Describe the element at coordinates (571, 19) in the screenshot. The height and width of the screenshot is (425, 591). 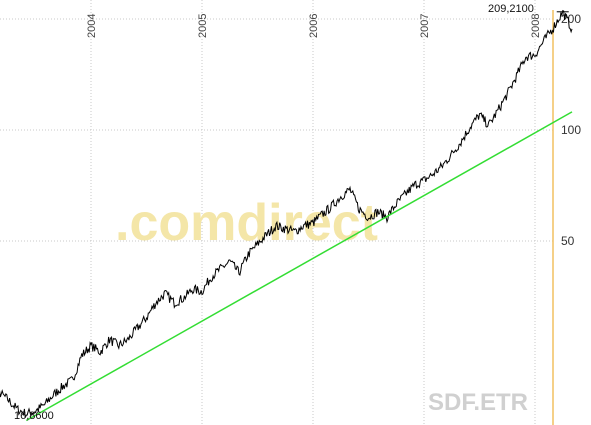
I see `y-tick-label: 200` at that location.